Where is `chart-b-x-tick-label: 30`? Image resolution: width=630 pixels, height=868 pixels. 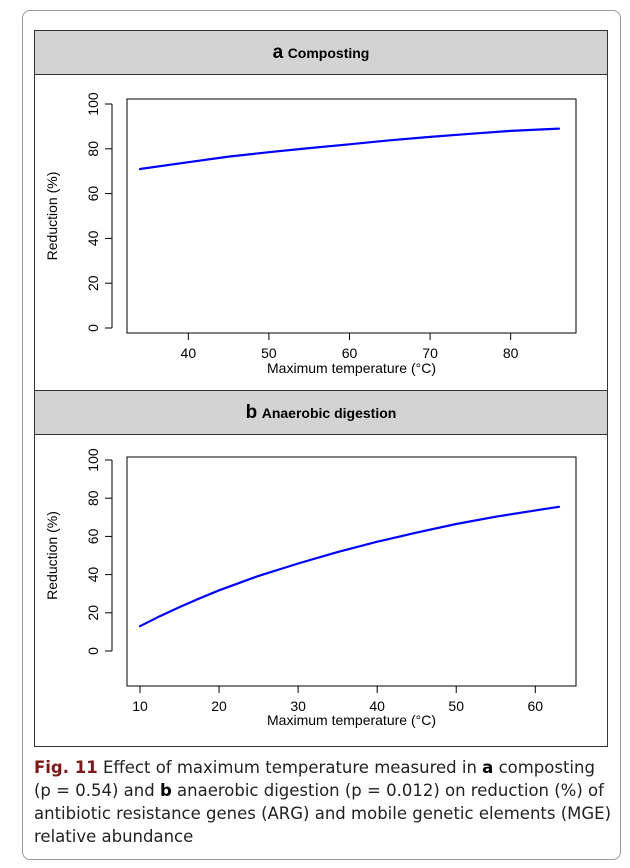 chart-b-x-tick-label: 30 is located at coordinates (298, 706).